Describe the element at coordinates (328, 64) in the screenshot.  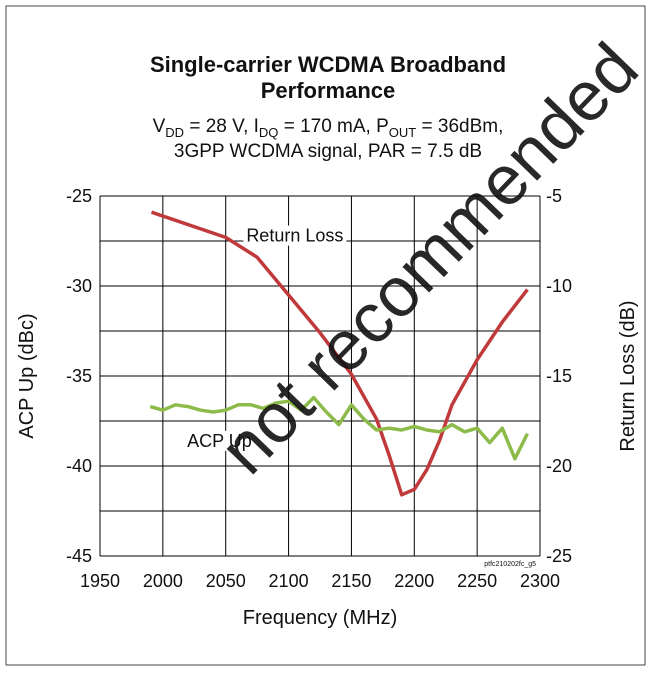
I see `chart-title: Single-carrier WCDMA Broadband` at that location.